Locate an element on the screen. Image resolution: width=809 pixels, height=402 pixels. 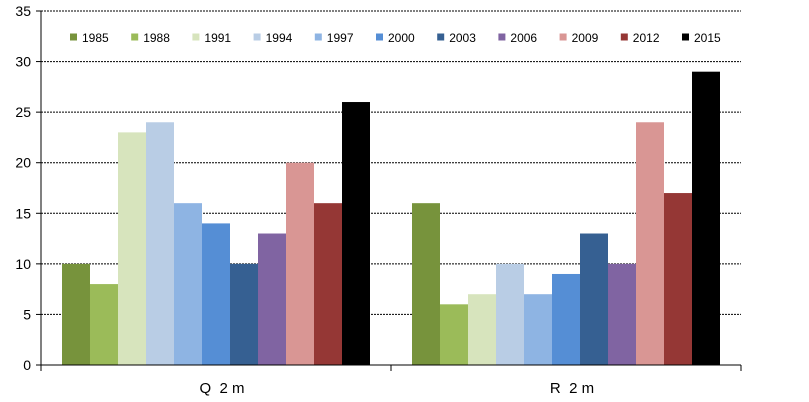
legend-swatch-1997 is located at coordinates (318, 37).